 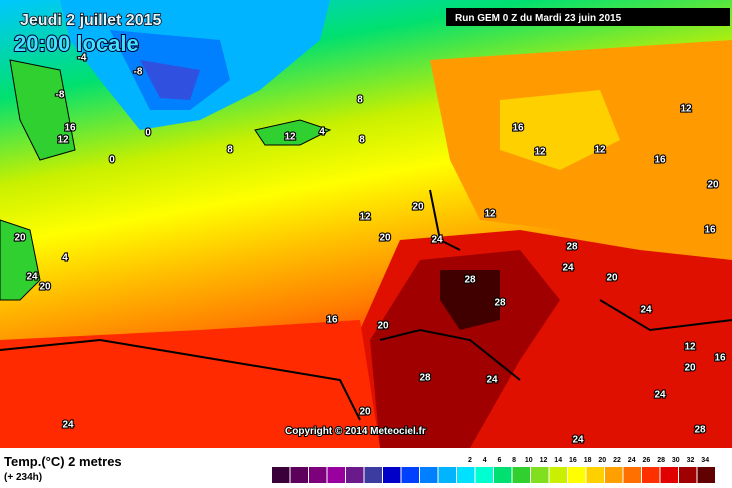 What do you see at coordinates (355, 431) in the screenshot?
I see `copyright: Copyright © 2014 Meteociel.fr` at bounding box center [355, 431].